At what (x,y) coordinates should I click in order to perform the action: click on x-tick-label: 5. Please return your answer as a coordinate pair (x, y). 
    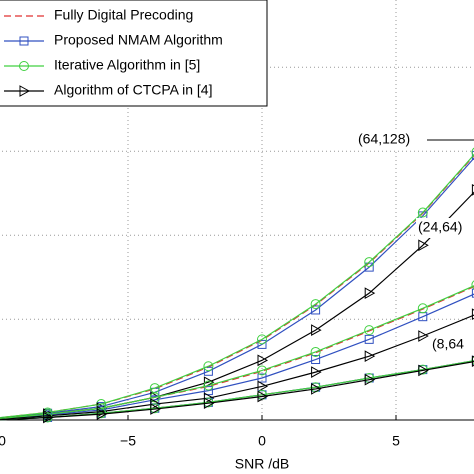
    Looking at the image, I should click on (396, 441).